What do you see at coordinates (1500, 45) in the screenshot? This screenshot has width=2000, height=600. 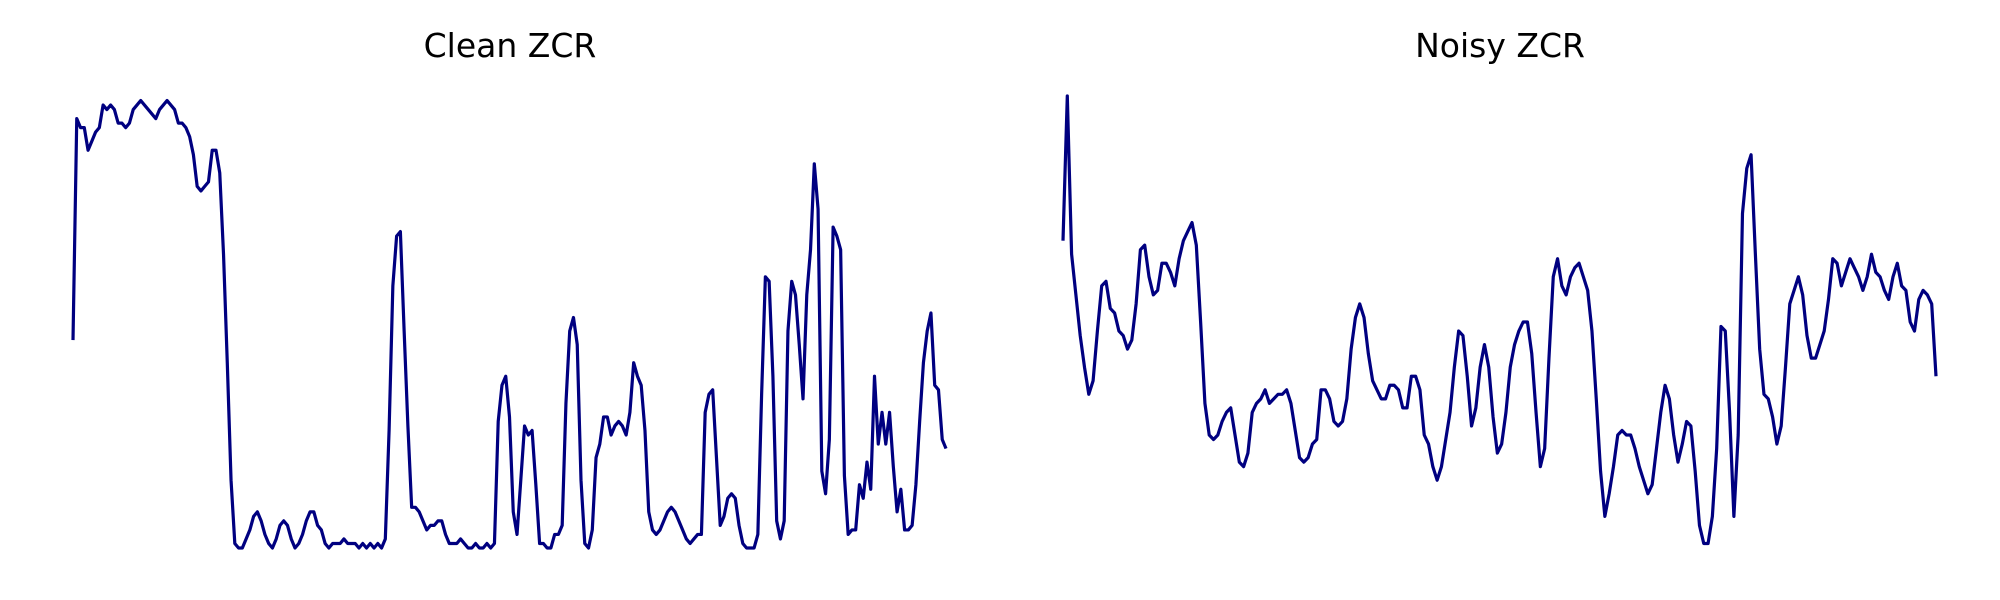 I see `noisy-zcr-title: Noisy ZCR` at bounding box center [1500, 45].